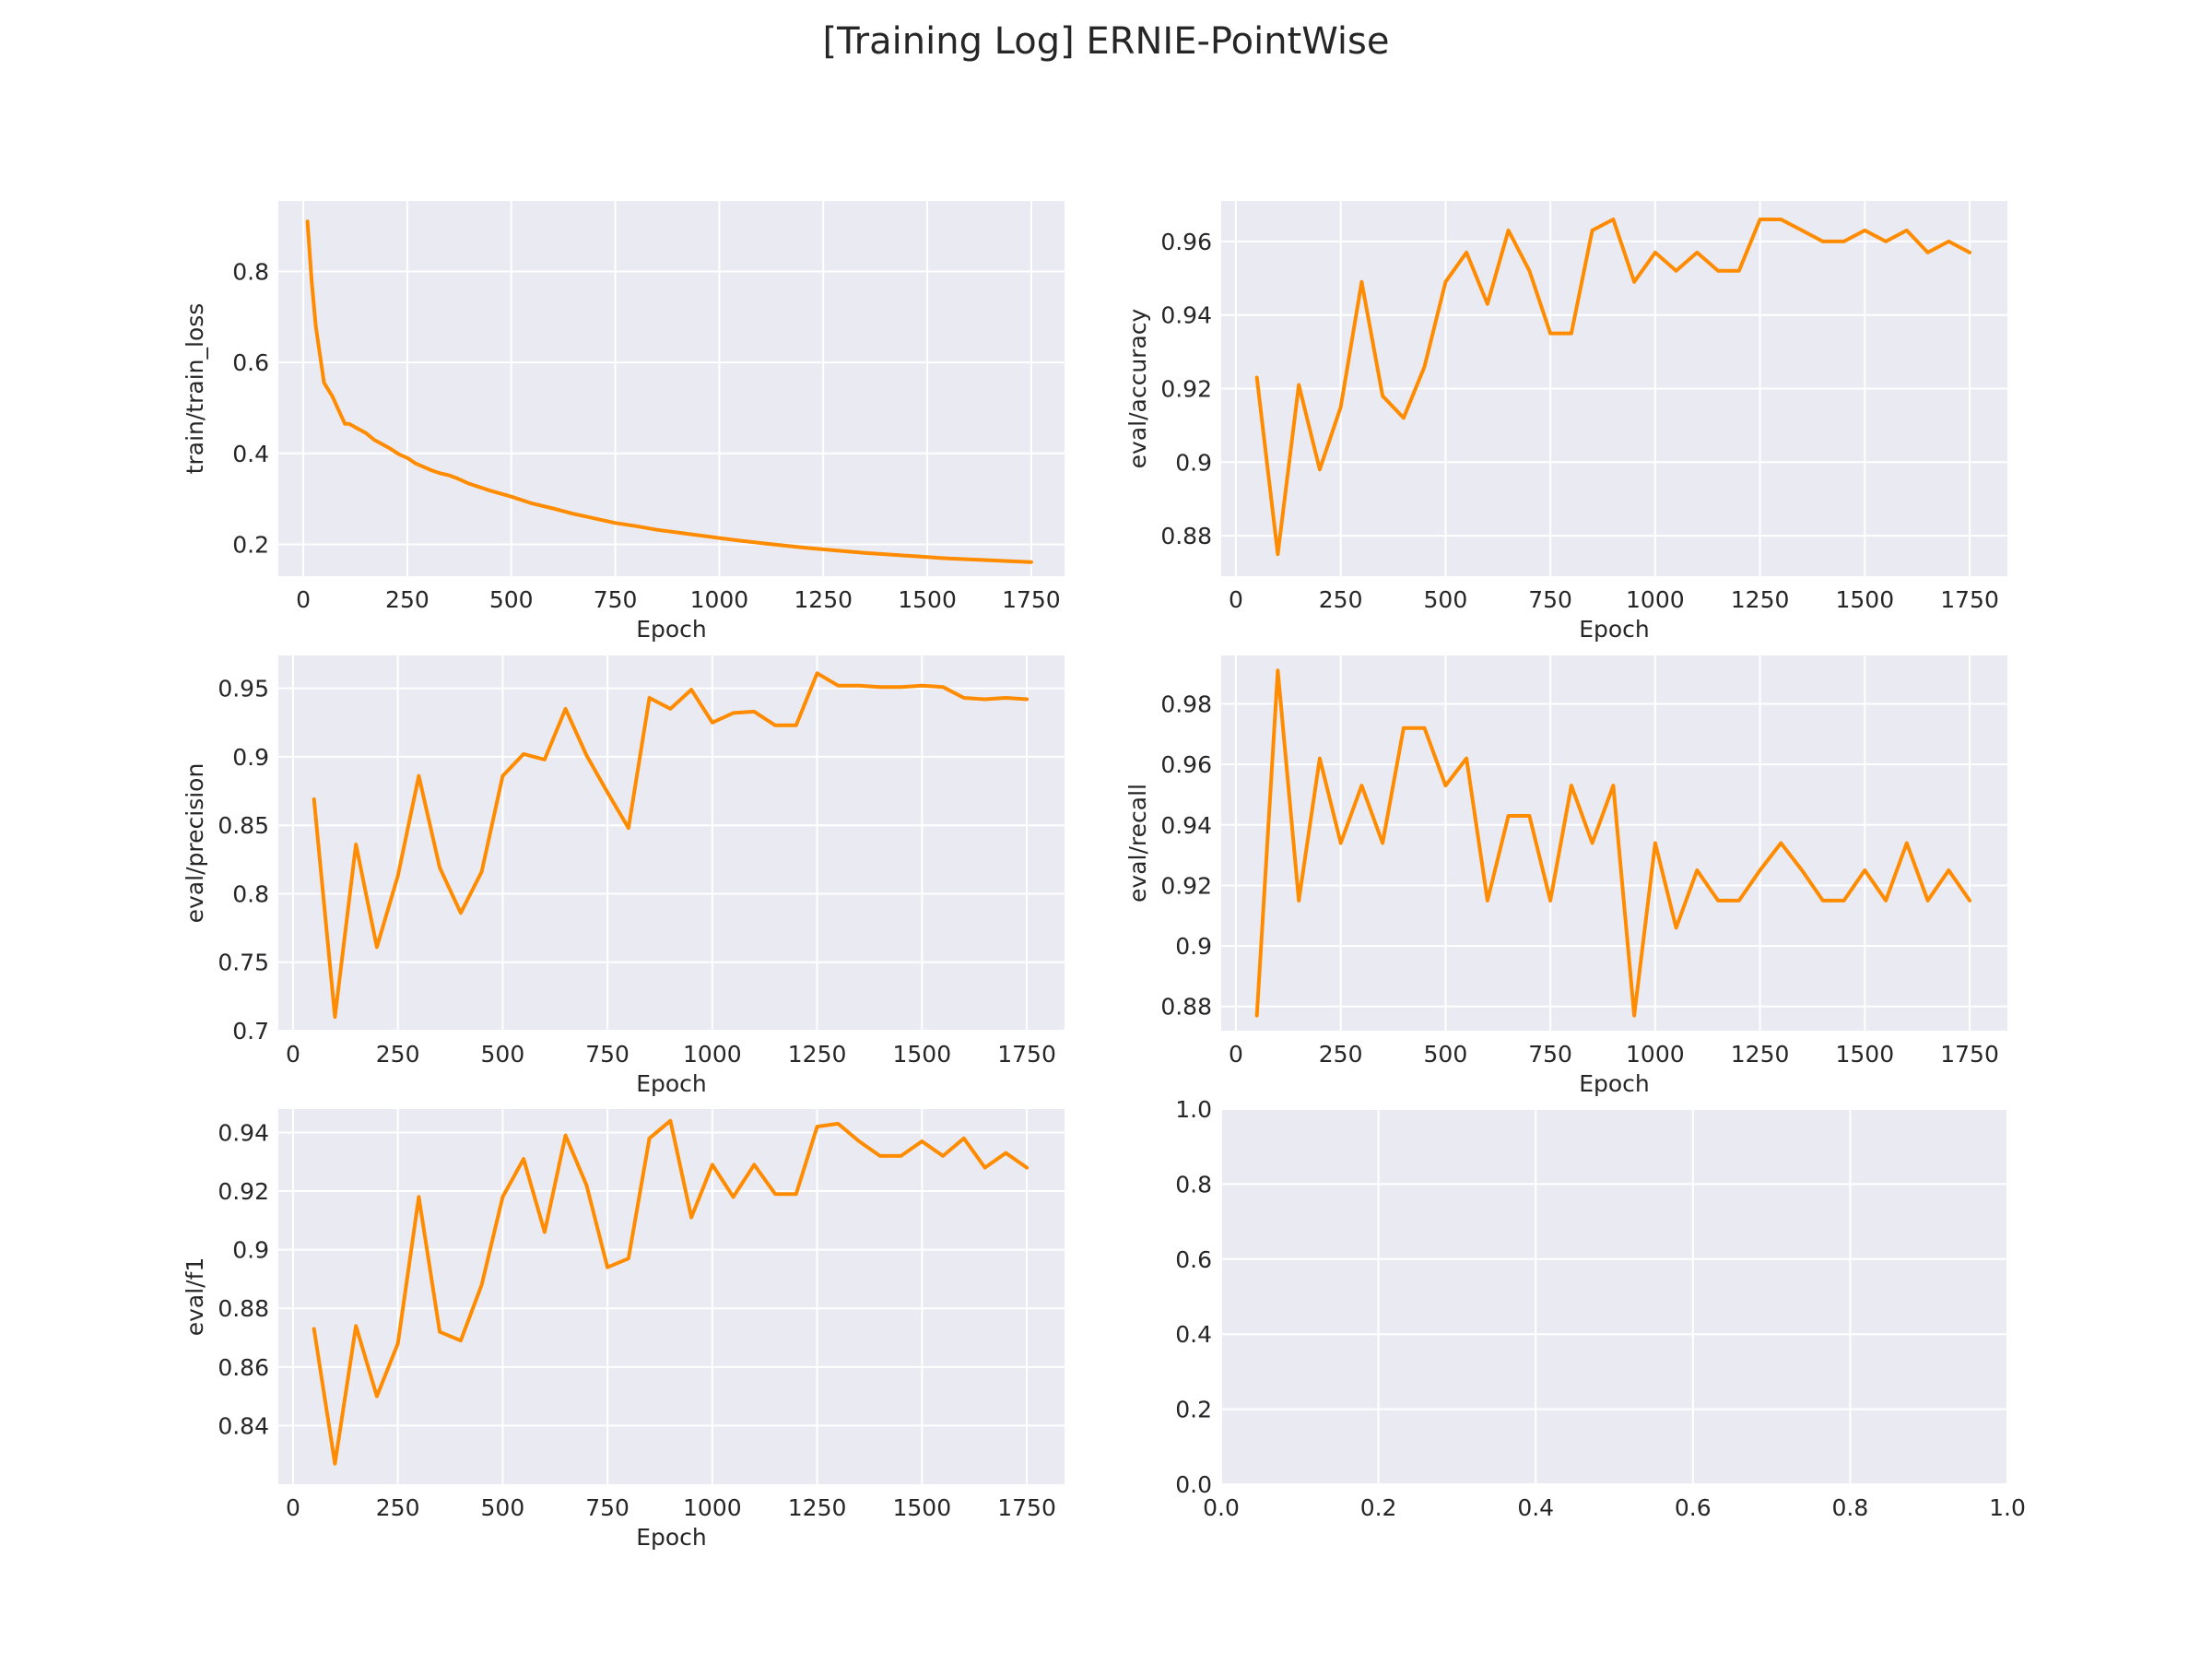 This screenshot has width=2212, height=1664. I want to click on y-tick-label: 1.0, so click(1193, 1109).